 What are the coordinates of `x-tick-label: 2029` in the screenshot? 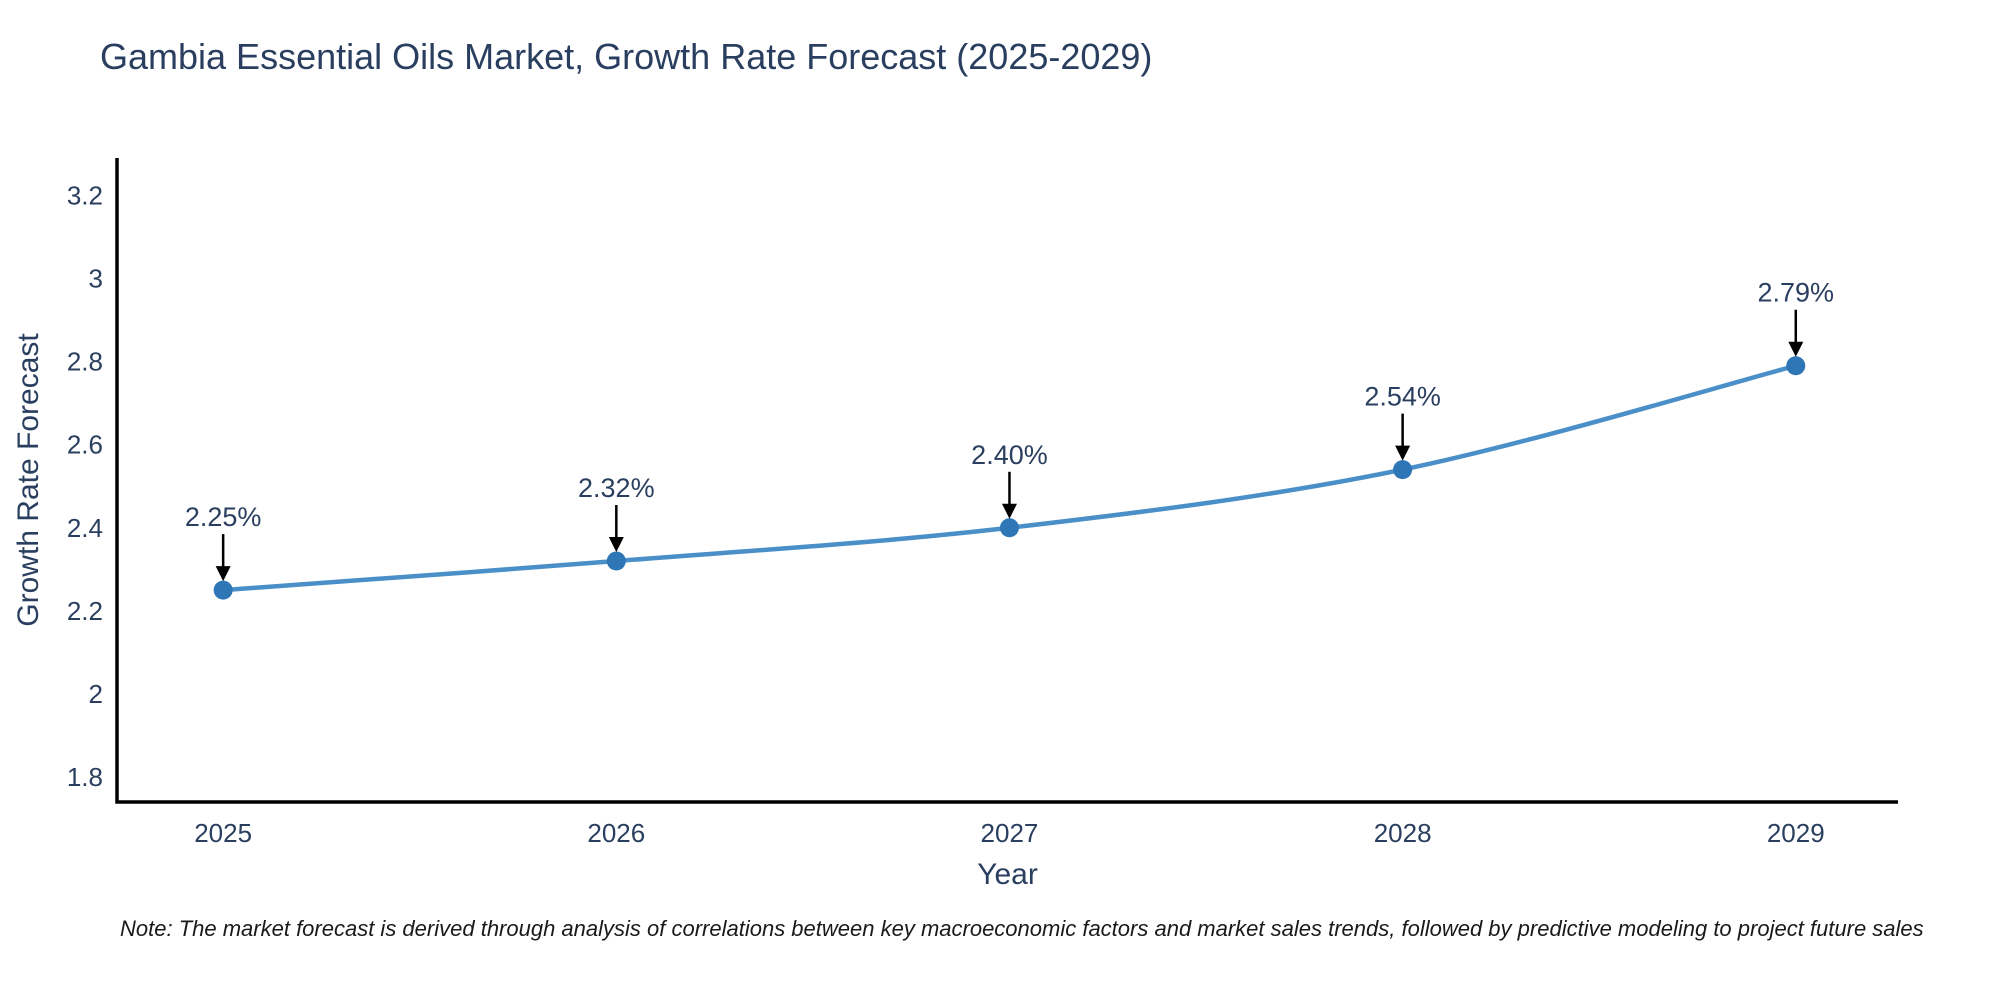 It's located at (1796, 833).